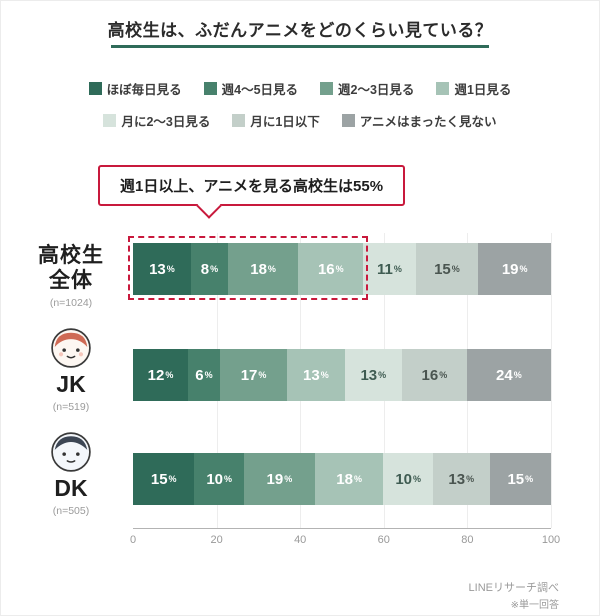 The image size is (600, 616). I want to click on bar-row-all: 13% 8% 18% 16% 11% 15% 19%, so click(342, 269).